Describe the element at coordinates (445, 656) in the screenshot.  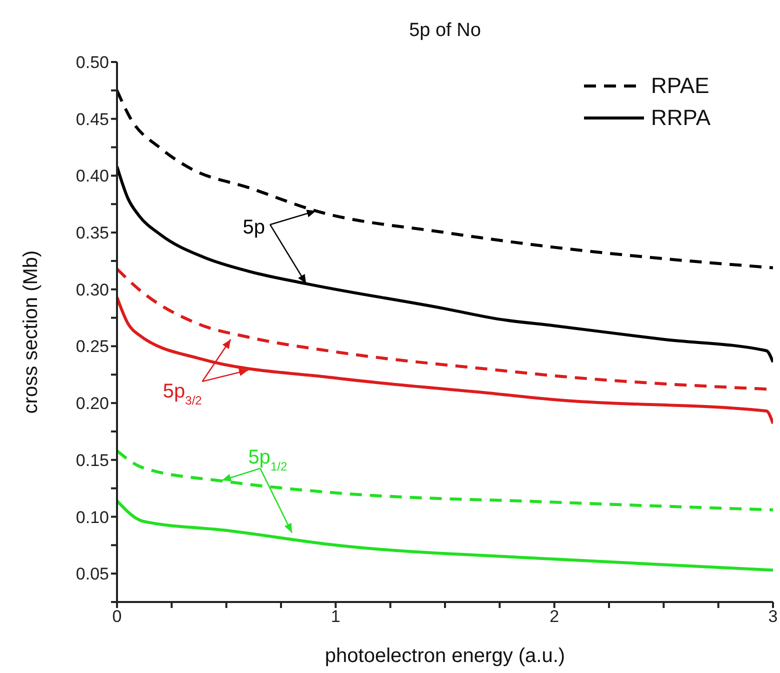
I see `x-axis-title: photoelectron energy (a.u.)` at that location.